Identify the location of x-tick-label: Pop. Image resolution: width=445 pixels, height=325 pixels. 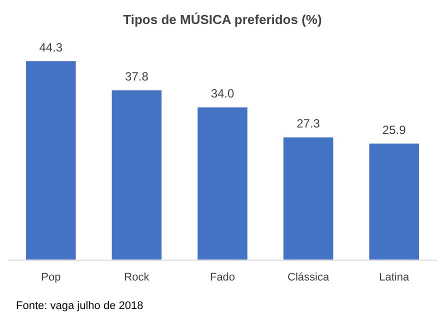
(51, 277).